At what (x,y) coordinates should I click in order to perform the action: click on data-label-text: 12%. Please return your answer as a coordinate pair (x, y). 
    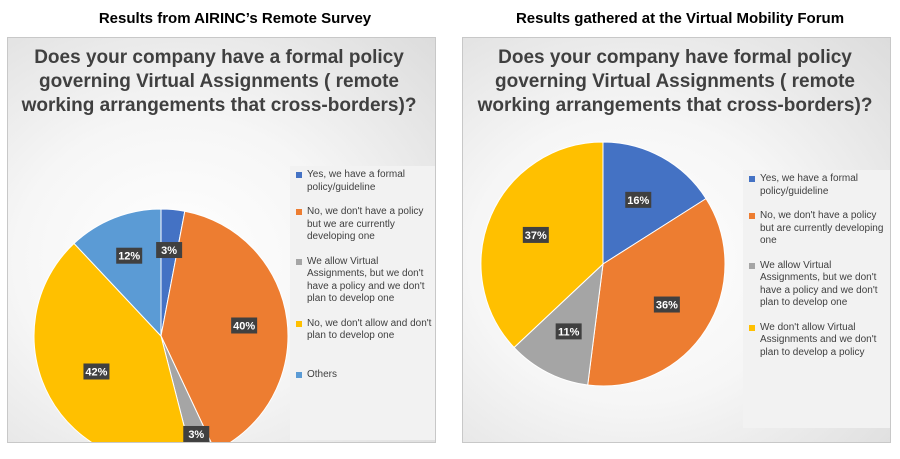
    Looking at the image, I should click on (129, 257).